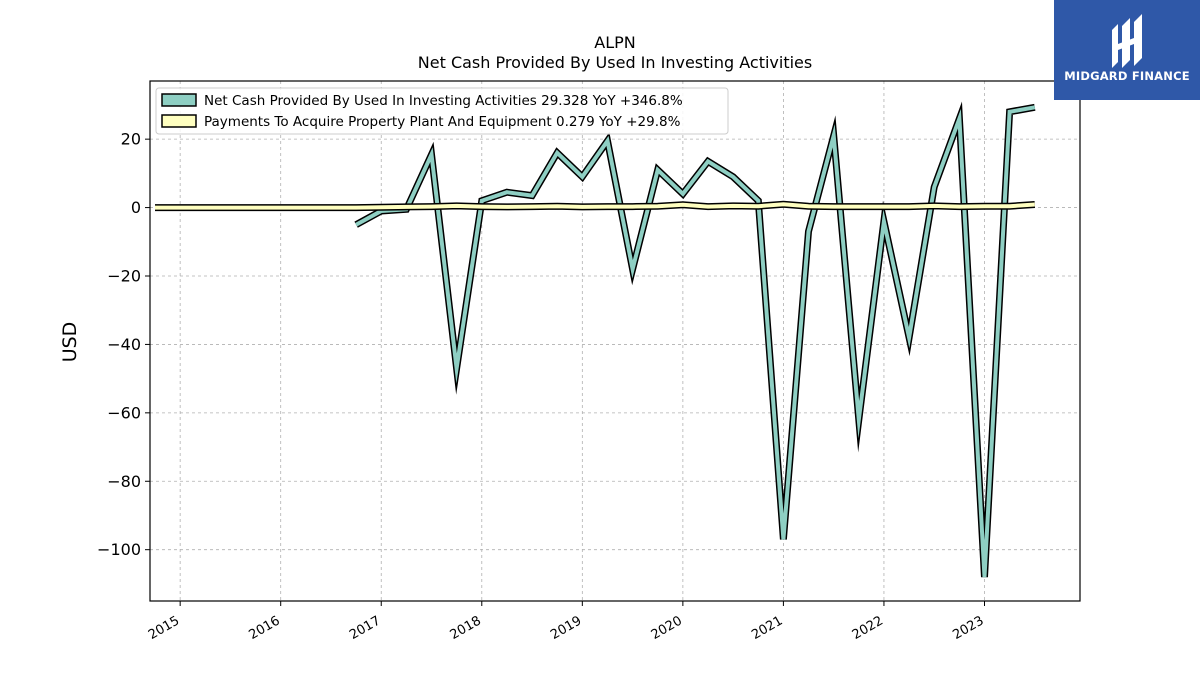  Describe the element at coordinates (614, 42) in the screenshot. I see `chart-title: ALPN` at that location.